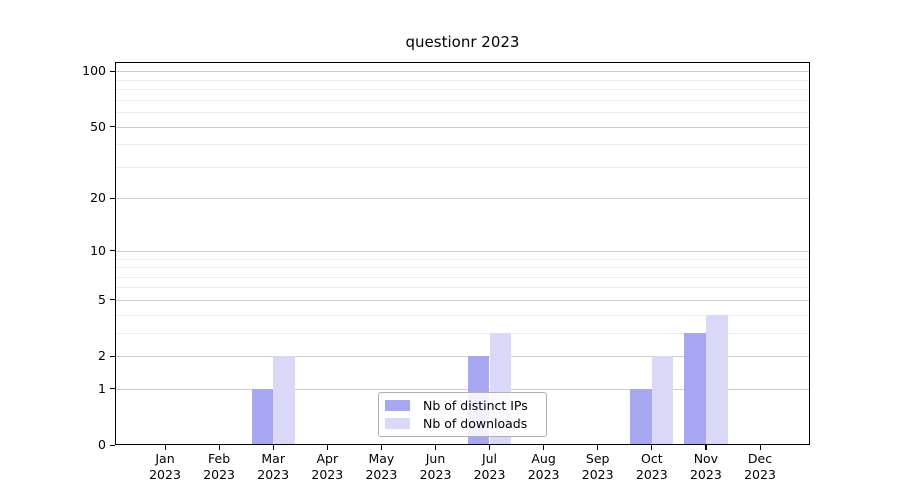 The height and width of the screenshot is (500, 900). Describe the element at coordinates (475, 423) in the screenshot. I see `legend-label: Nb of downloads` at that location.